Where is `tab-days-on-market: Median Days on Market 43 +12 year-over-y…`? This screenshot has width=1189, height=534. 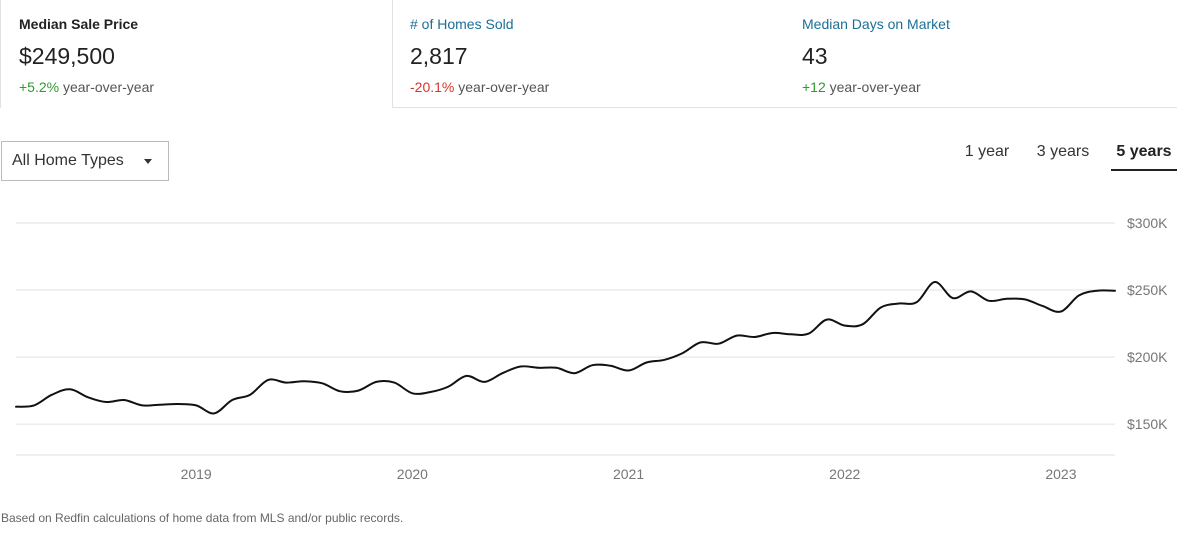 tab-days-on-market: Median Days on Market 43 +12 year-over-y… is located at coordinates (980, 54).